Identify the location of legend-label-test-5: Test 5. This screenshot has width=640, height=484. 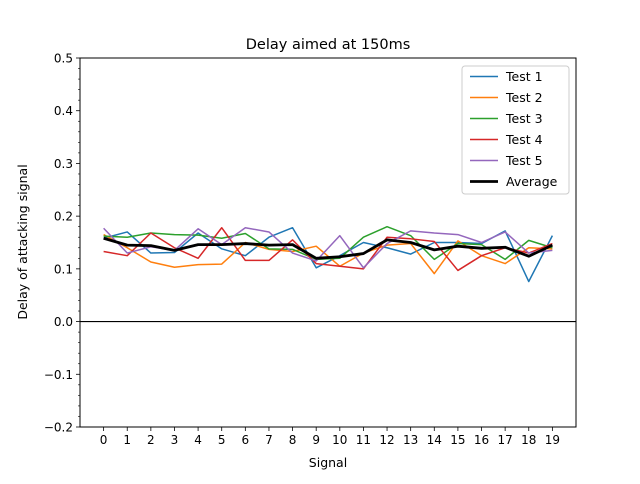
(524, 160).